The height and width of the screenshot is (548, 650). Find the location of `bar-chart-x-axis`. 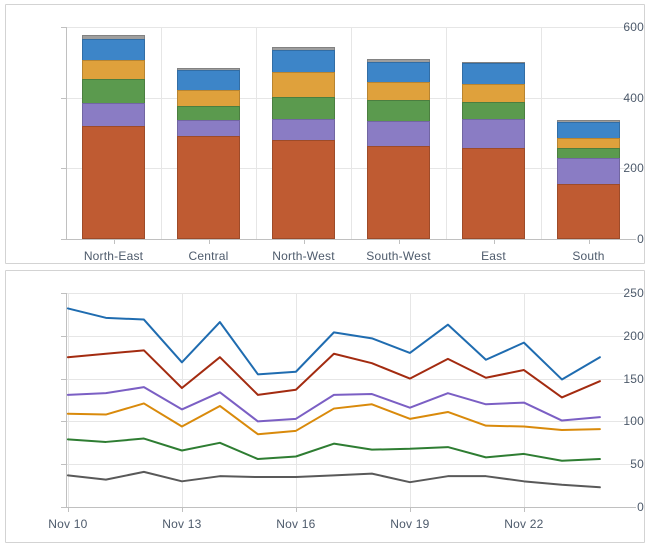

bar-chart-x-axis is located at coordinates (351, 239).